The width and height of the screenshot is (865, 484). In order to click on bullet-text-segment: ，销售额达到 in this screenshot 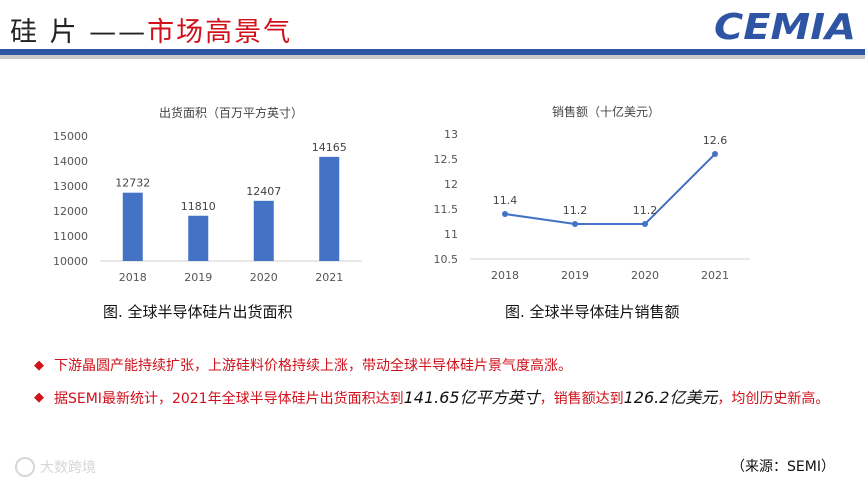, I will do `click(581, 399)`.